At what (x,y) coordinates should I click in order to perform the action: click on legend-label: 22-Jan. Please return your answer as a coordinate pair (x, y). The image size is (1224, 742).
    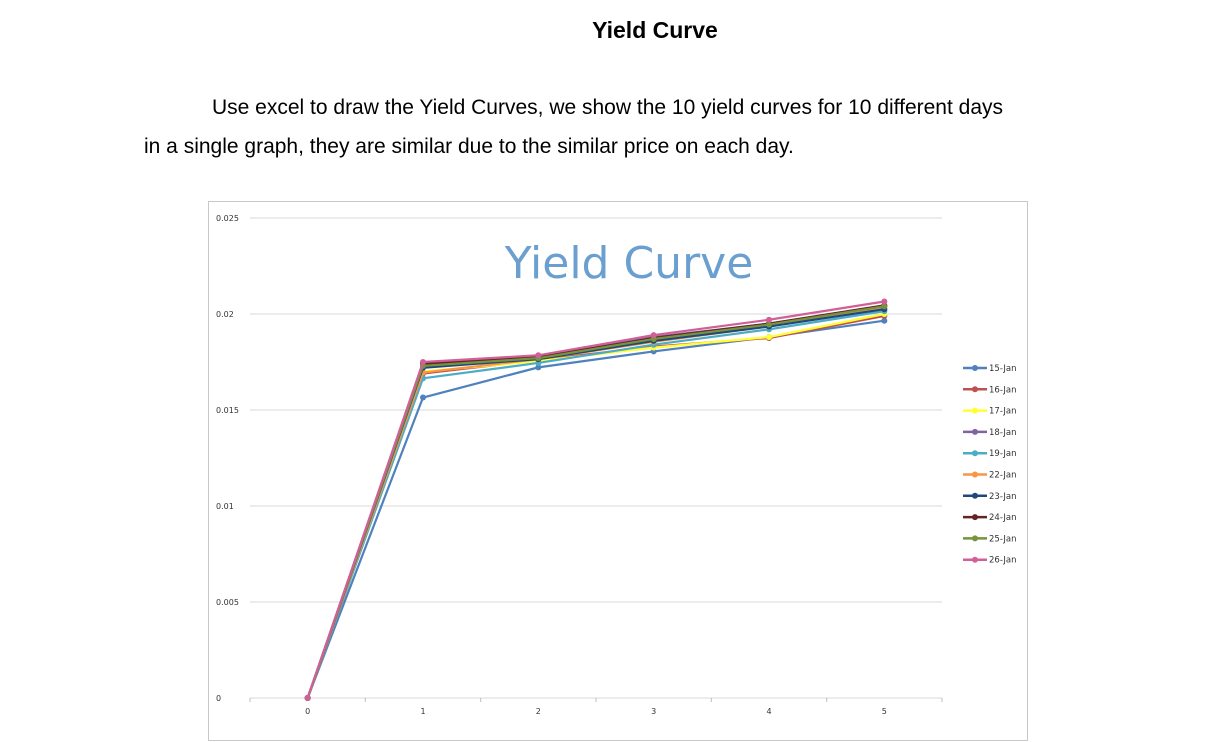
    Looking at the image, I should click on (1002, 476).